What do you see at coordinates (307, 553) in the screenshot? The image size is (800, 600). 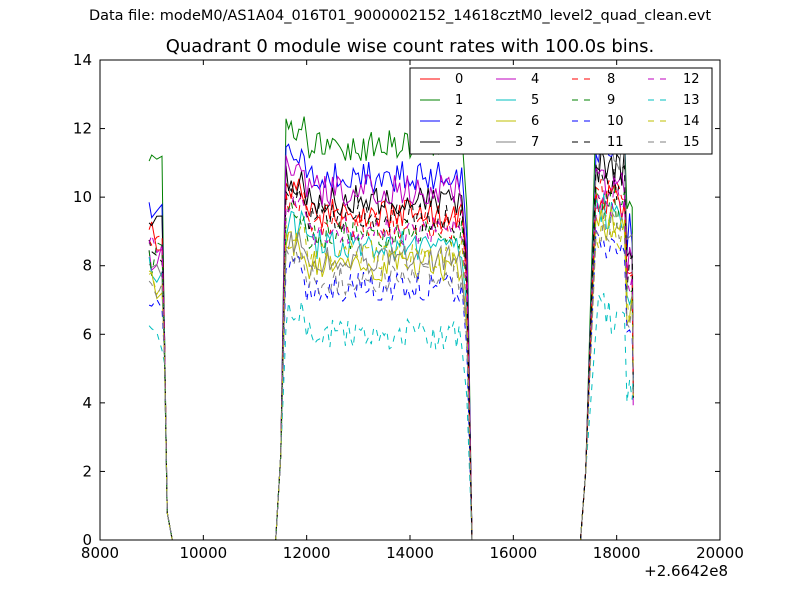 I see `x-tick-label: 12000` at bounding box center [307, 553].